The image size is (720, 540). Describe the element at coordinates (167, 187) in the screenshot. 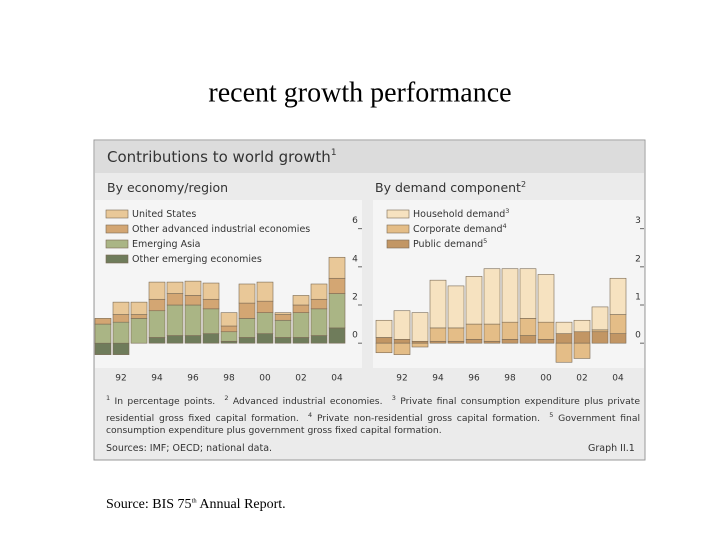

I see `chart-subtitle-text: By economy/region` at that location.